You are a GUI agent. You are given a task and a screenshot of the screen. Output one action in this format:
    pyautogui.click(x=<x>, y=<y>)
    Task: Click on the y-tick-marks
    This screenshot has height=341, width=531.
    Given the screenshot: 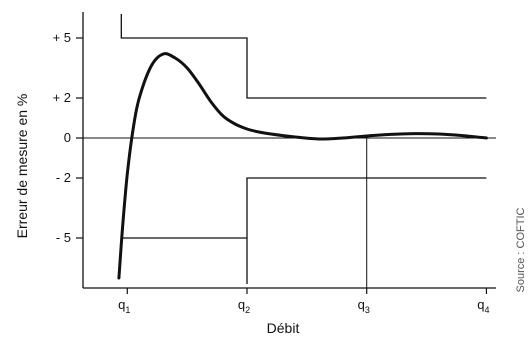 What is the action you would take?
    pyautogui.click(x=79, y=138)
    